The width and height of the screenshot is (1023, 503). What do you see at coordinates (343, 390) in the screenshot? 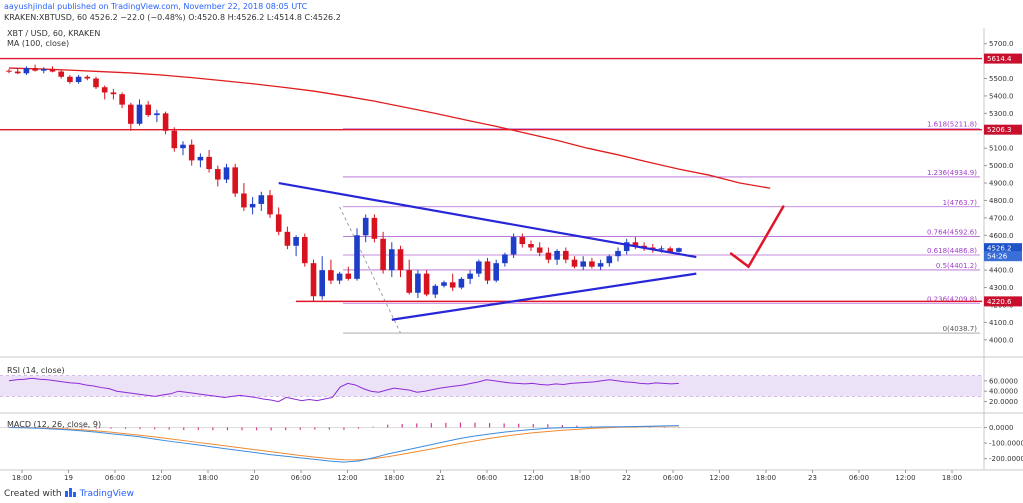
I see `rsi-line` at bounding box center [343, 390].